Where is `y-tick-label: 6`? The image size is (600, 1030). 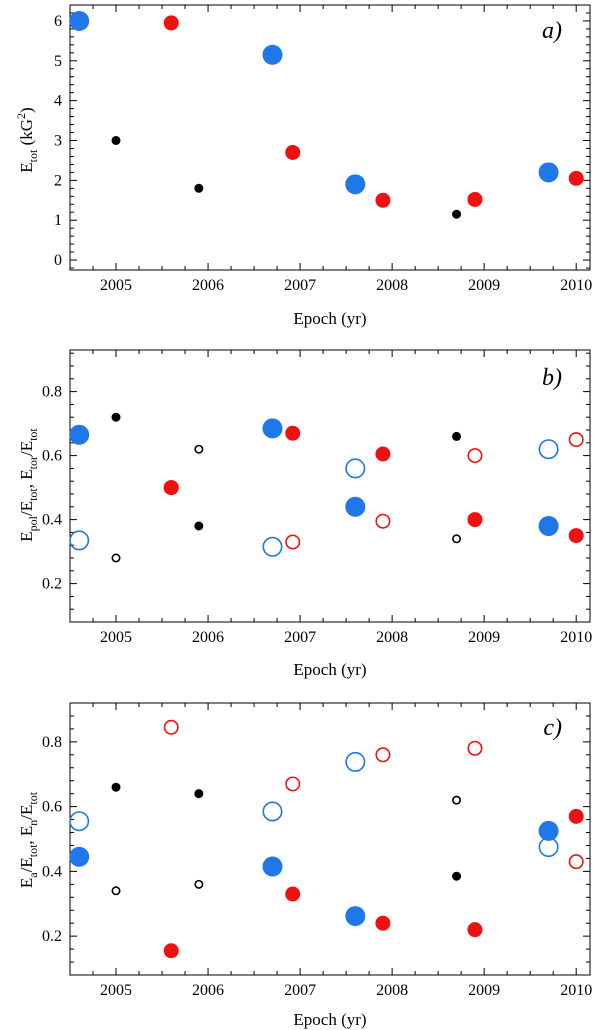 y-tick-label: 6 is located at coordinates (58, 21).